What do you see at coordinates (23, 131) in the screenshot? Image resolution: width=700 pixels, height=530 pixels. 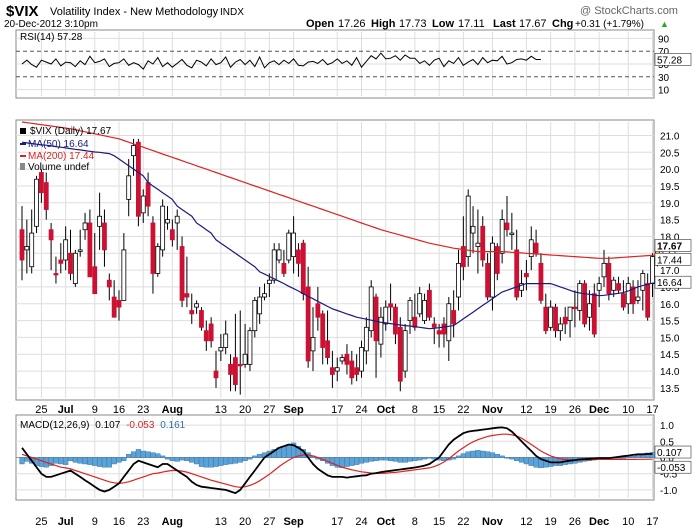 I see `main-legend-icon` at bounding box center [23, 131].